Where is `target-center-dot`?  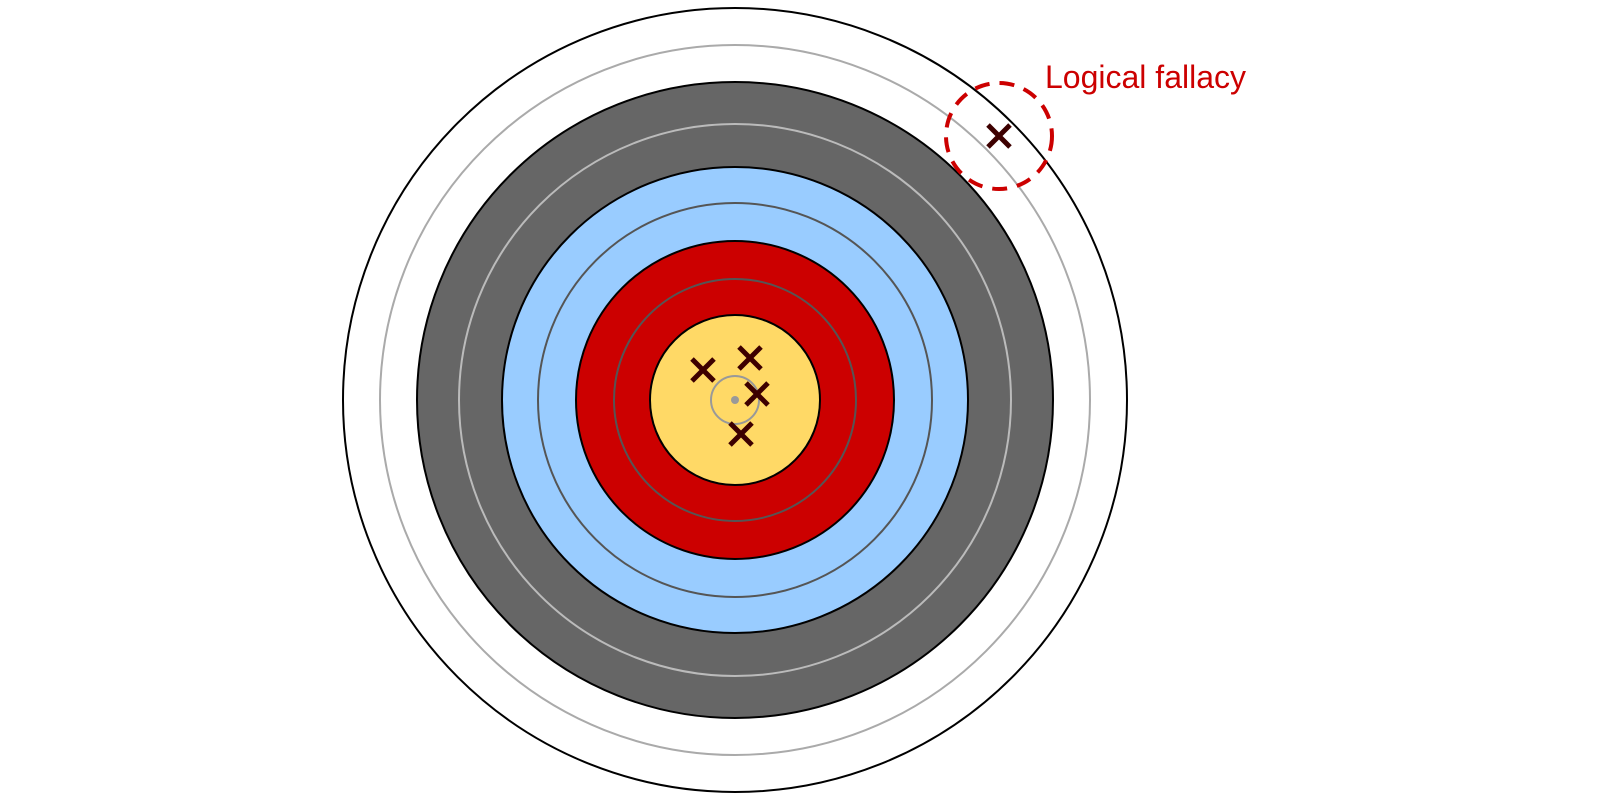
target-center-dot is located at coordinates (735, 400).